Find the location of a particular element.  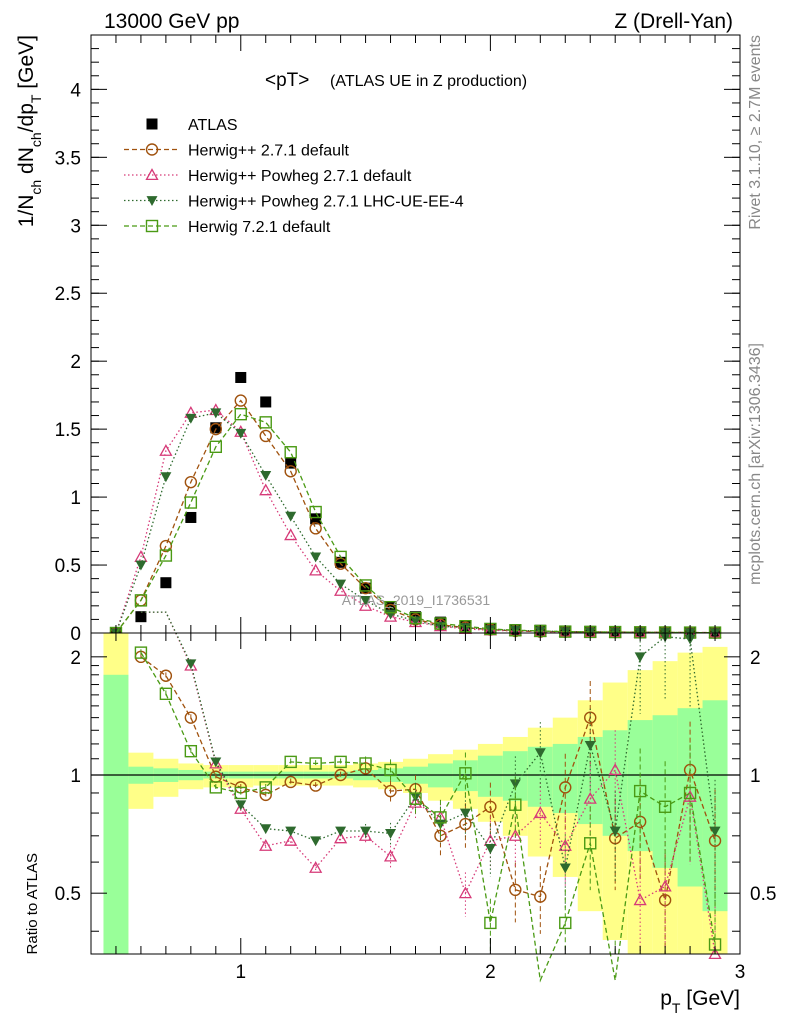

y-tick-label: 3.5 is located at coordinates (68, 158).